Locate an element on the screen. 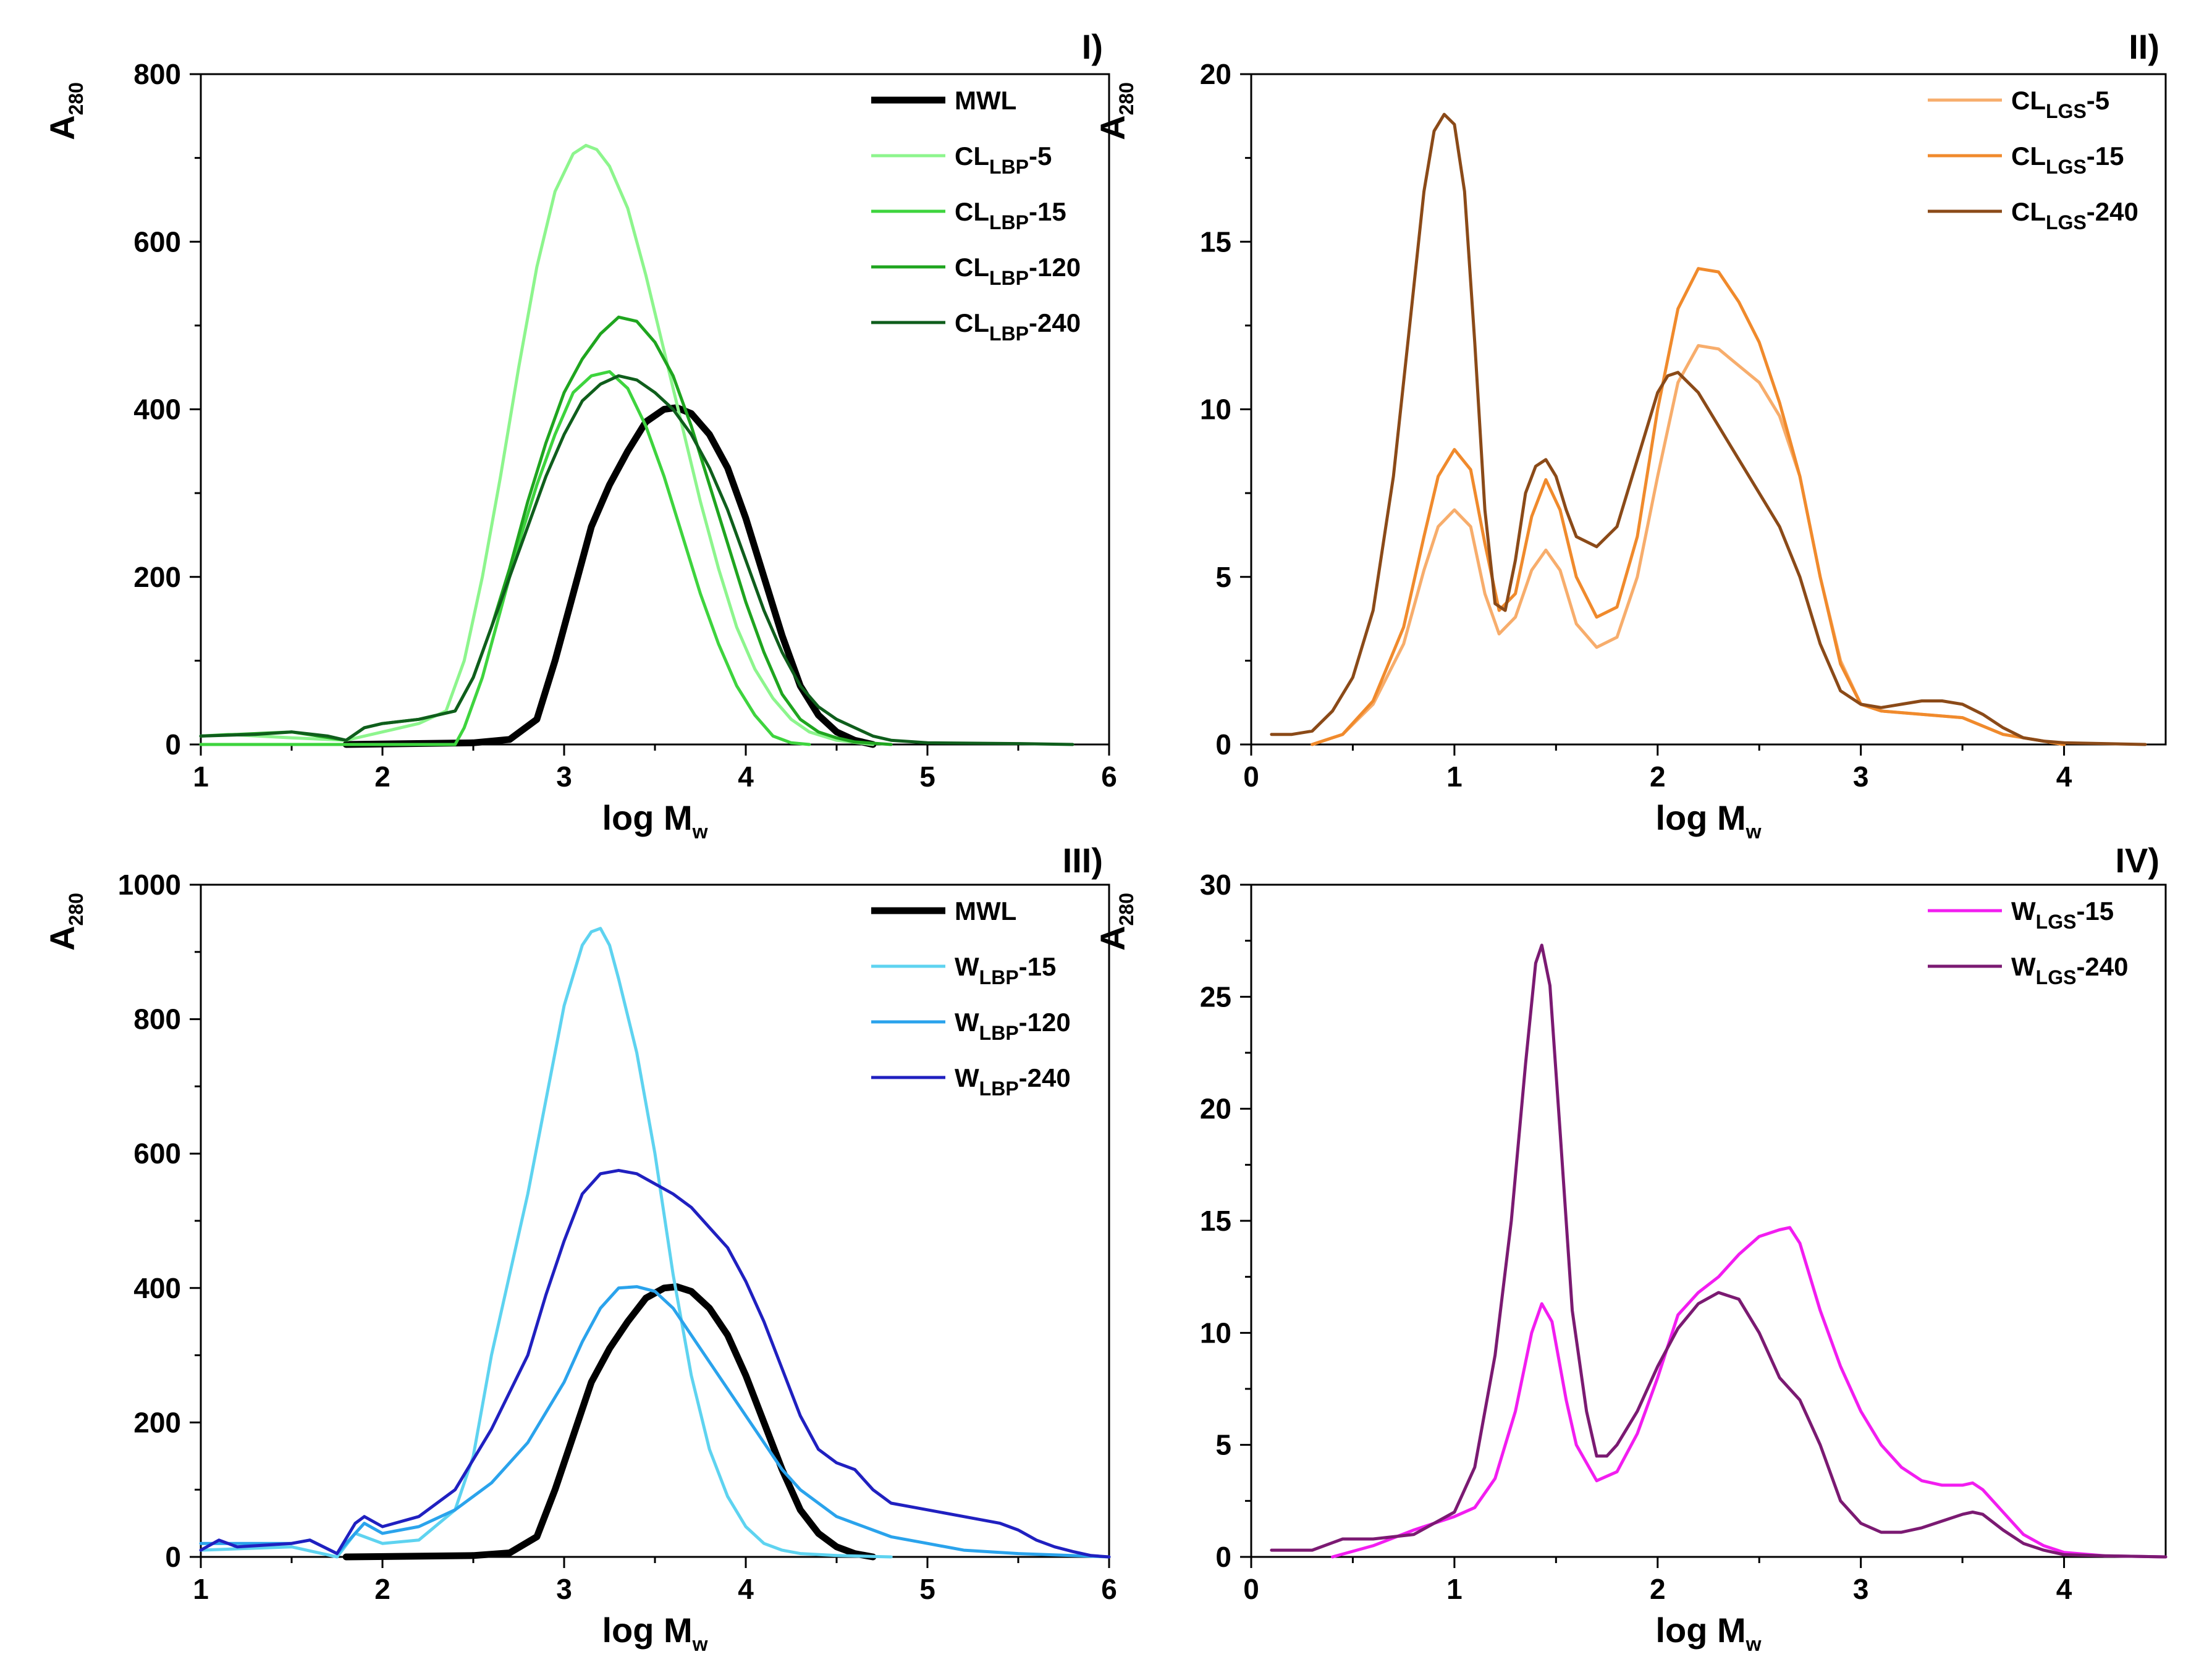 The width and height of the screenshot is (2212, 1678). legend-label: WLBP-240 is located at coordinates (1013, 1081).